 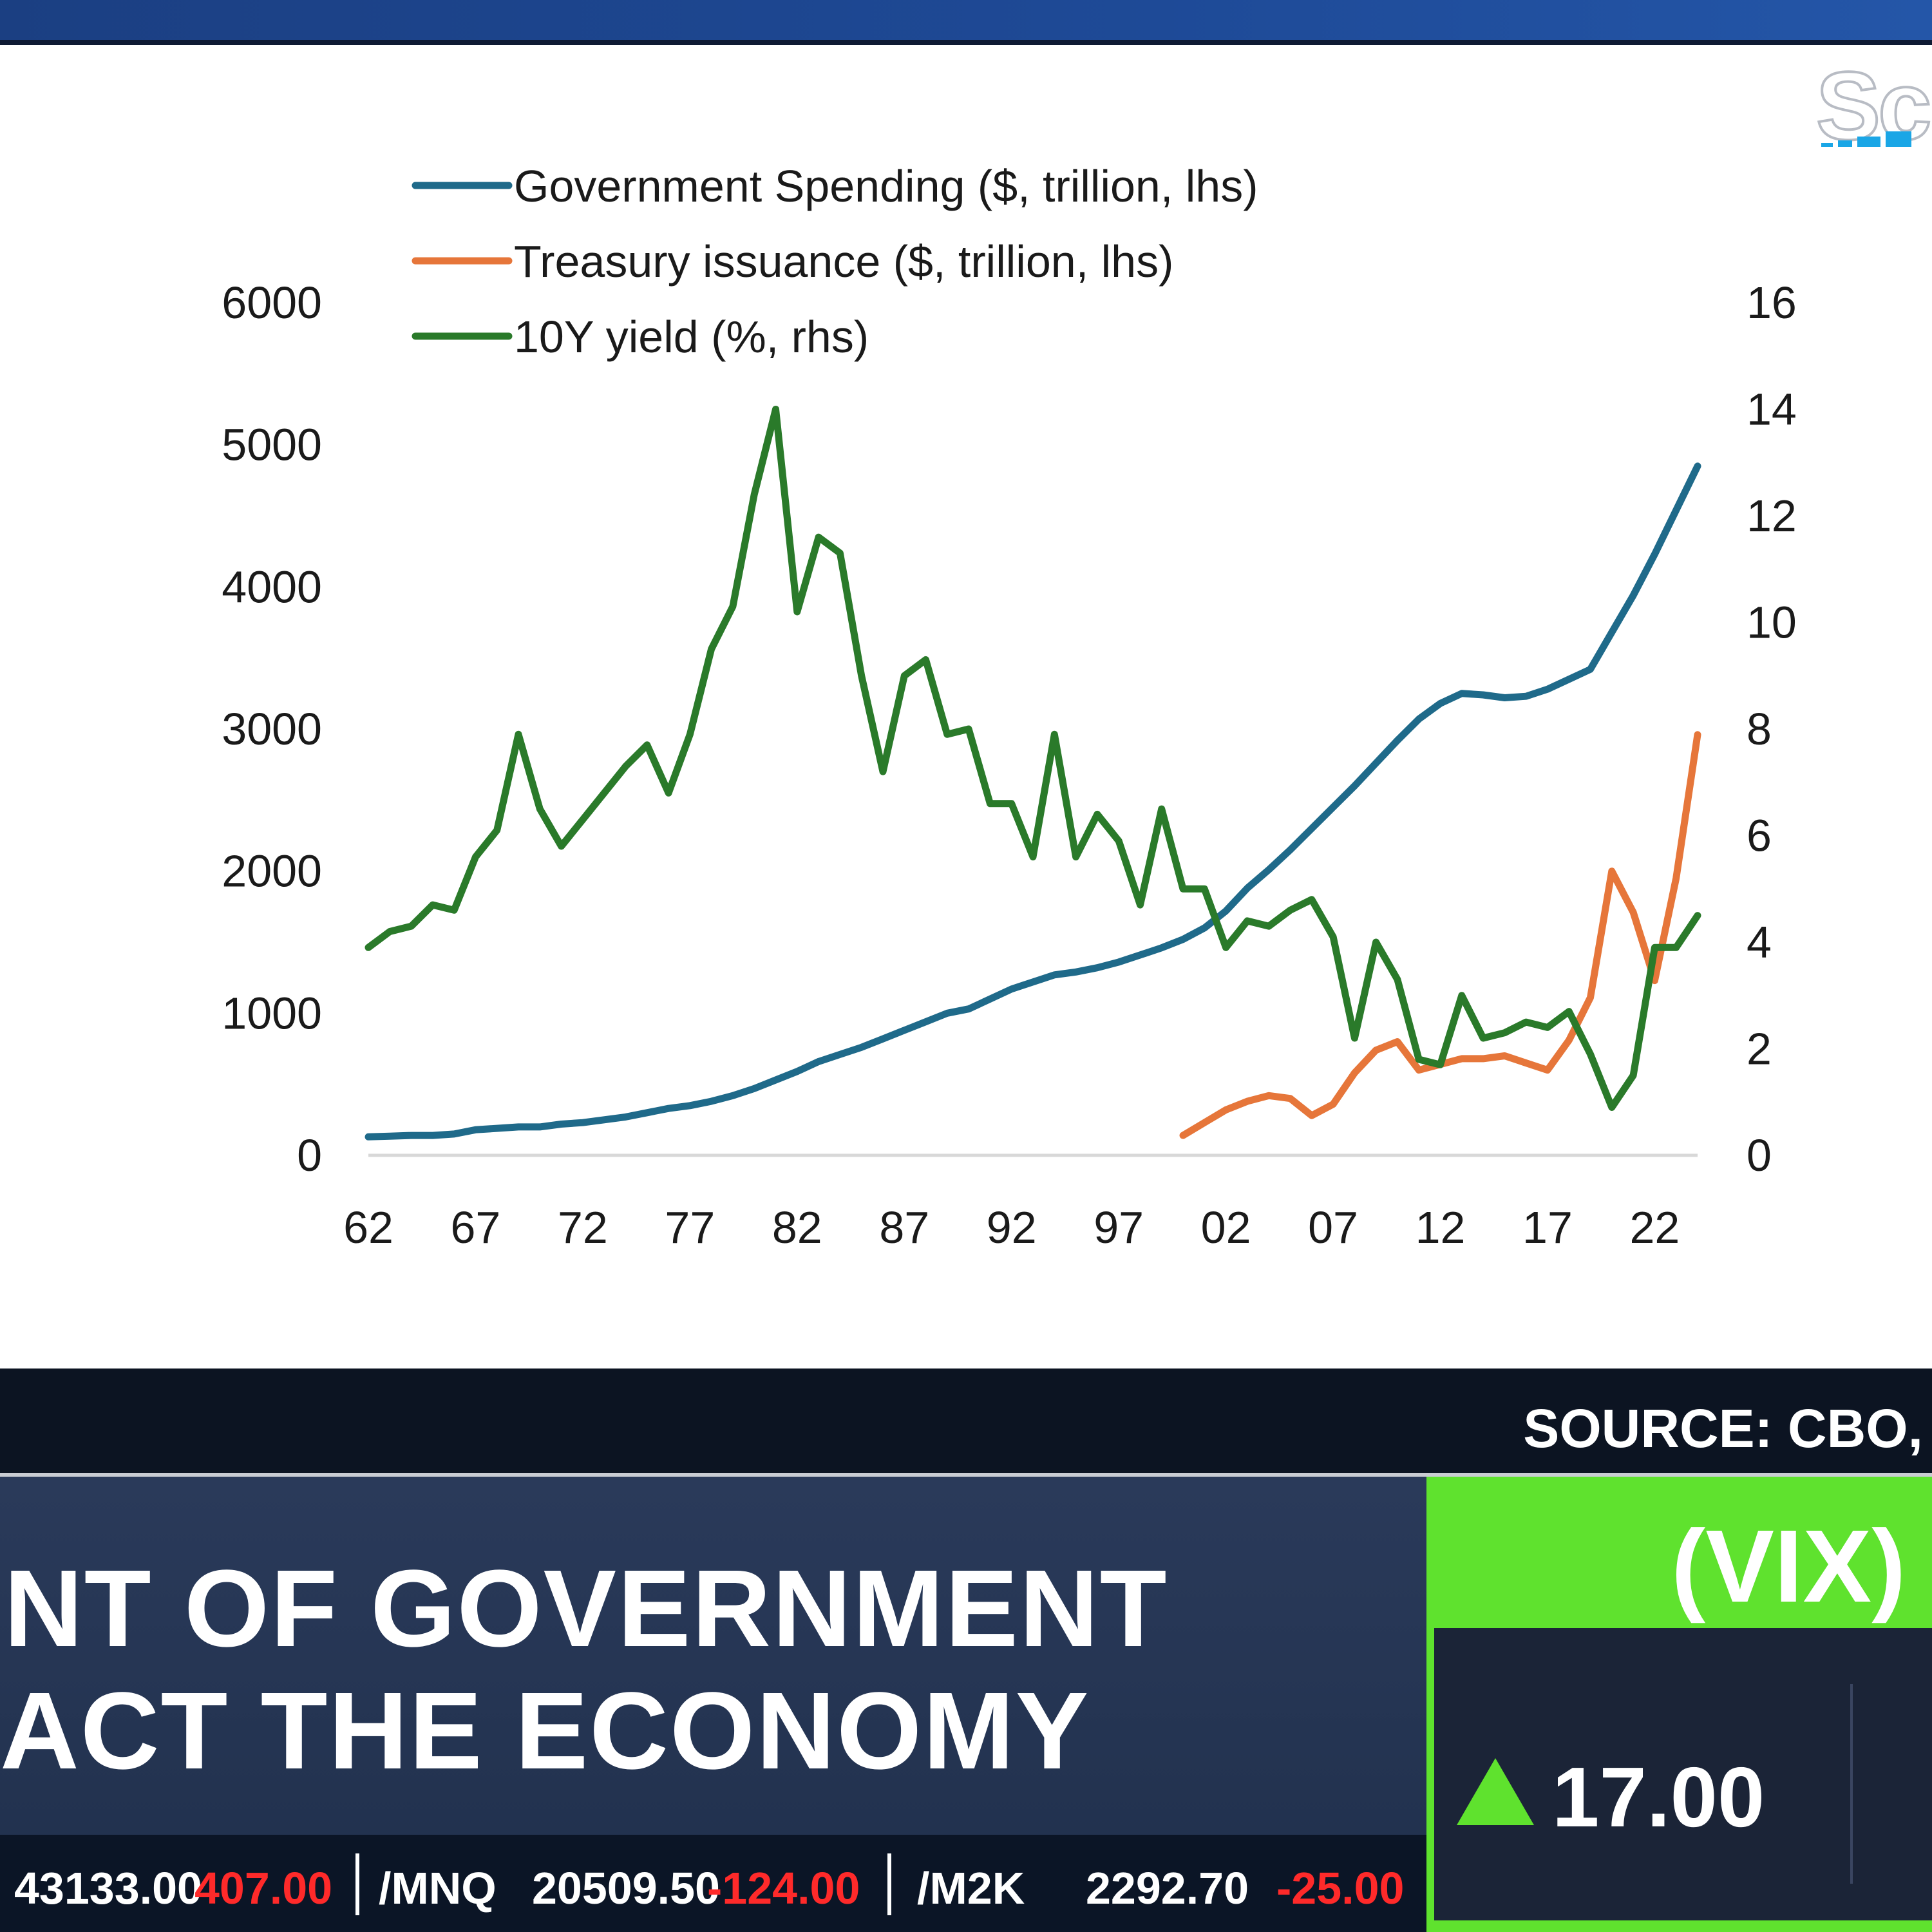 I want to click on y-tick-label-right: 4, so click(x=1760, y=942).